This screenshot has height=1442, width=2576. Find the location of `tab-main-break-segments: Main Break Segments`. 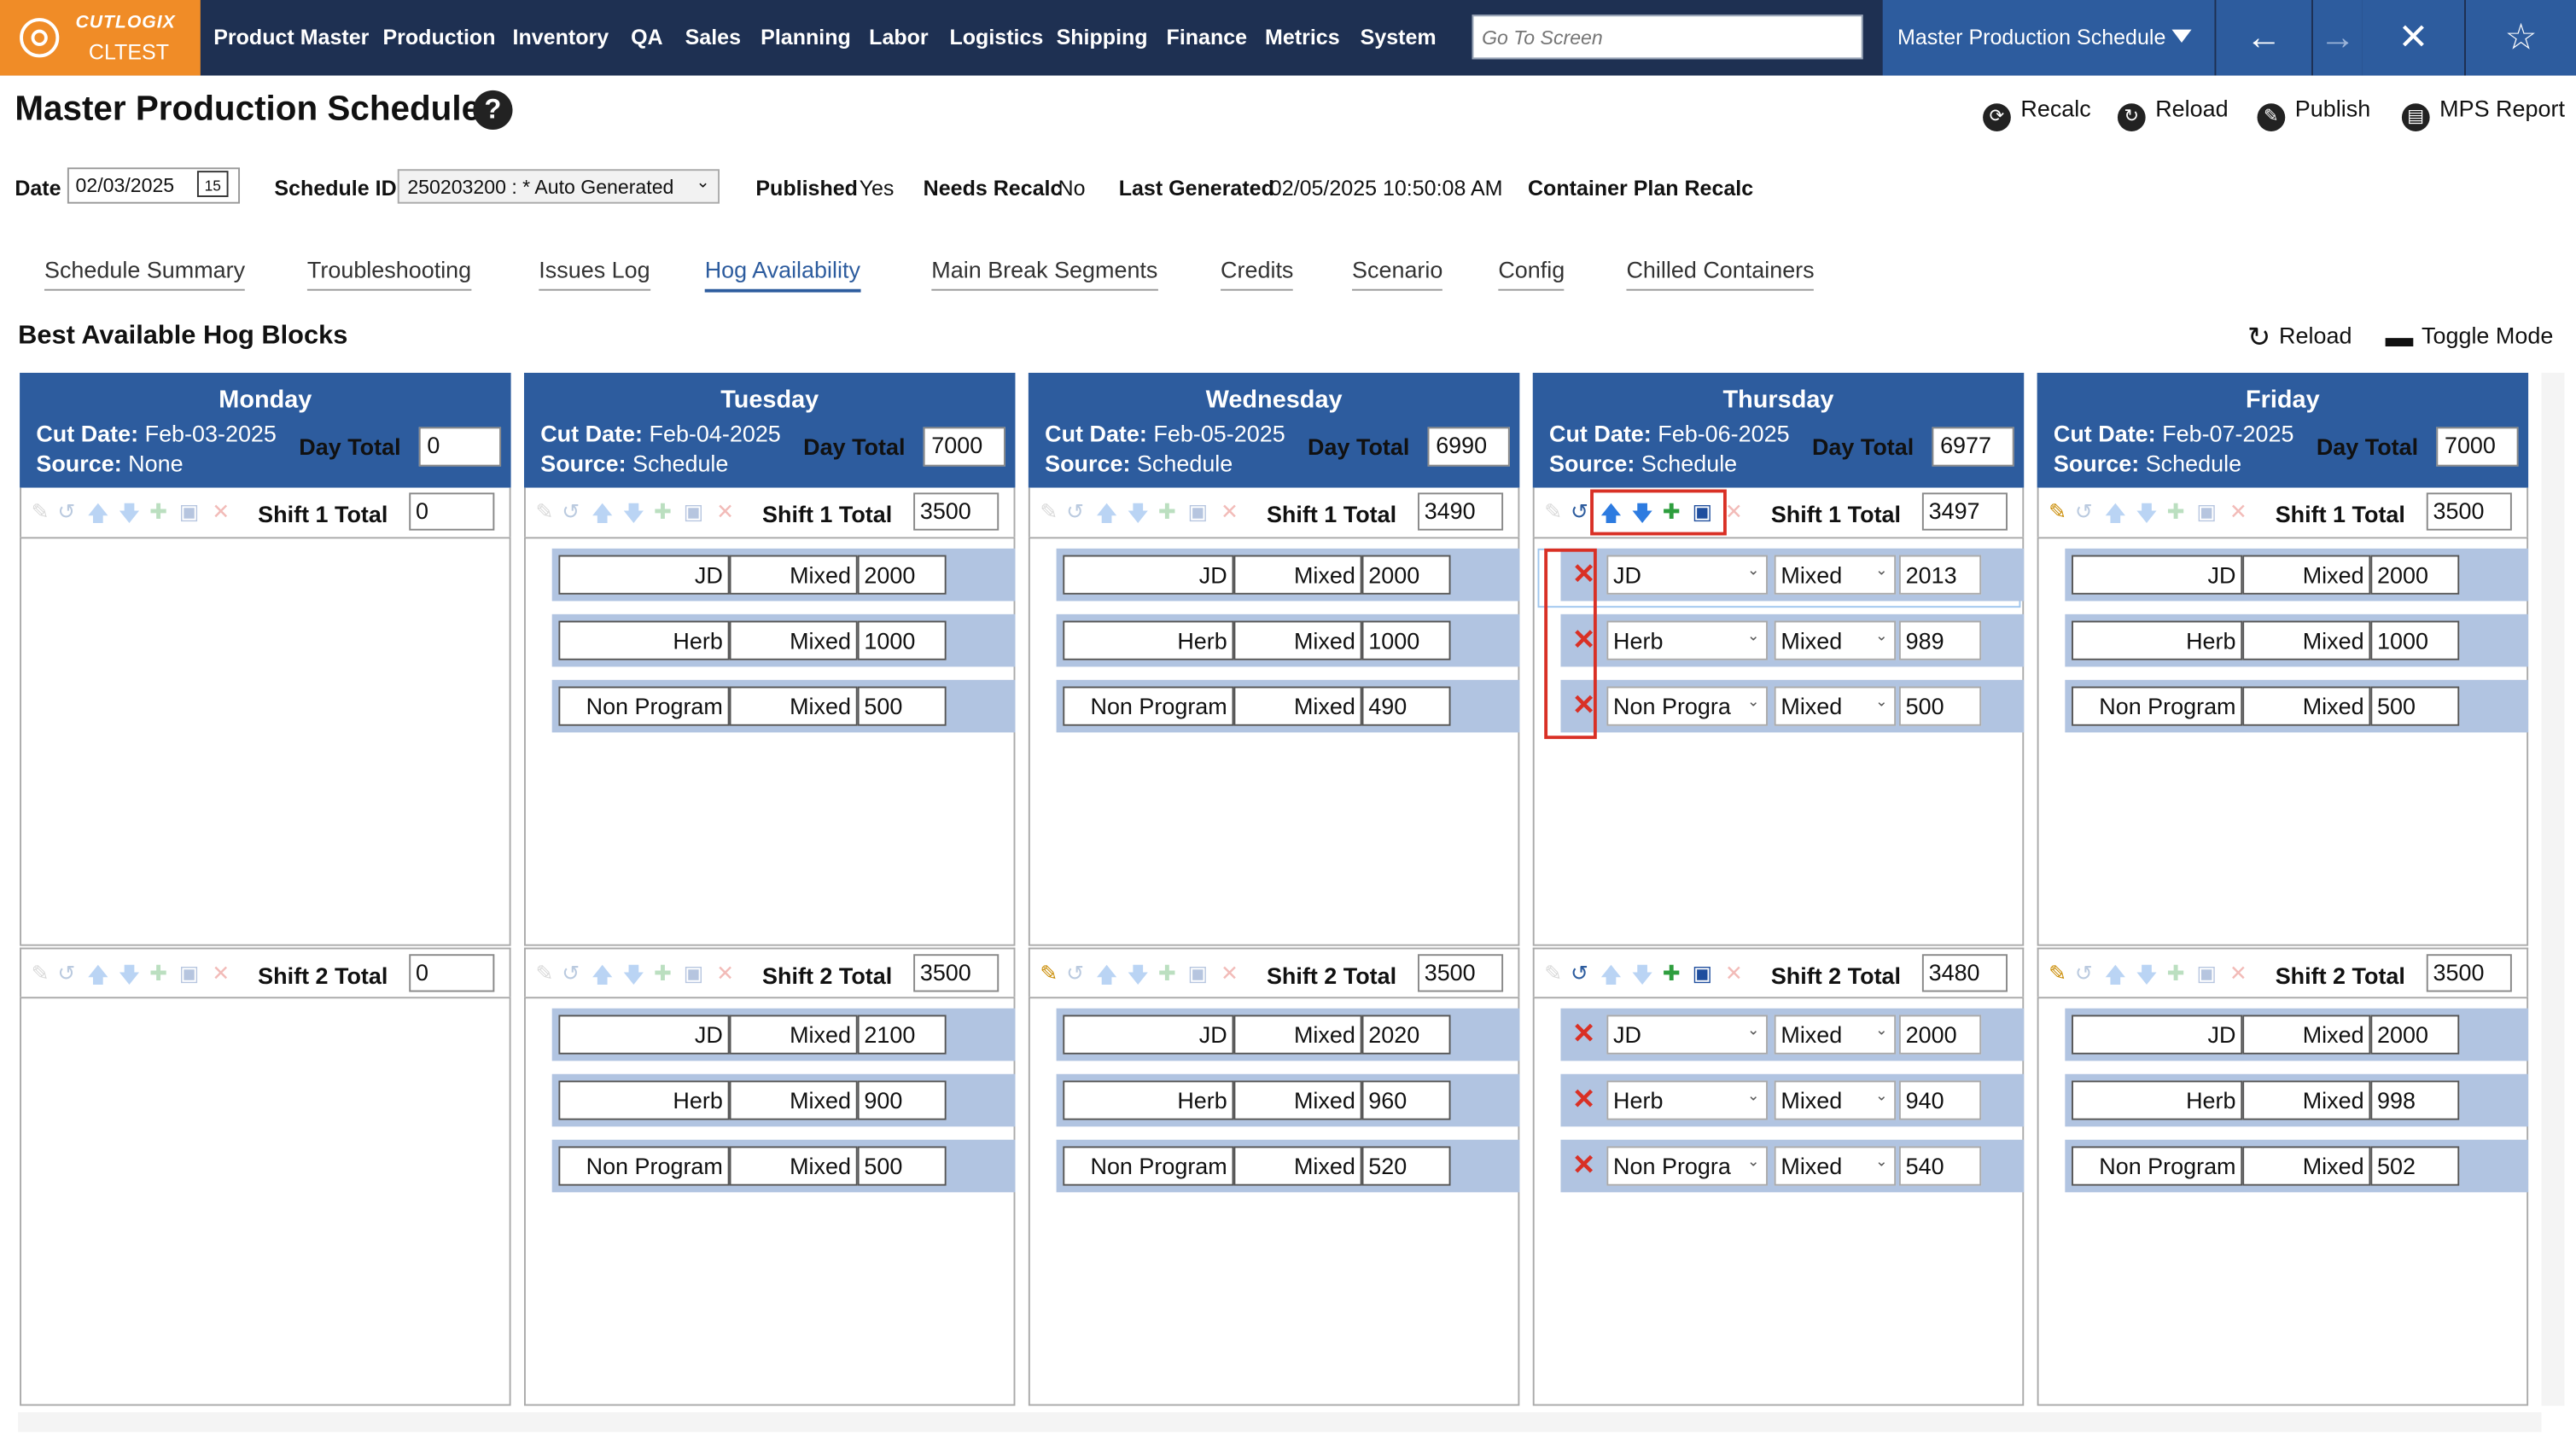

tab-main-break-segments: Main Break Segments is located at coordinates (1044, 273).